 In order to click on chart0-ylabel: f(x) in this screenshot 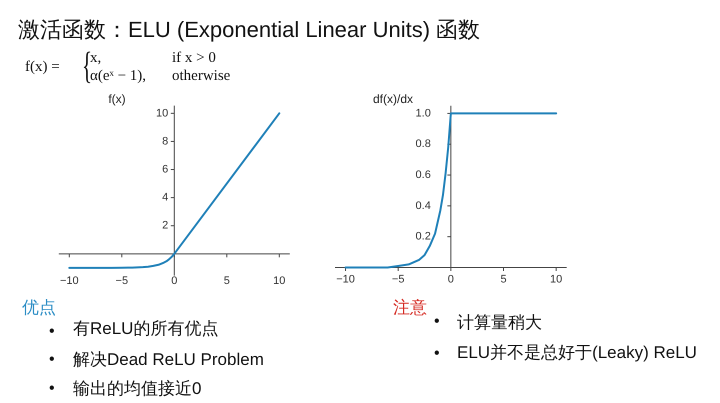, I will do `click(117, 99)`.